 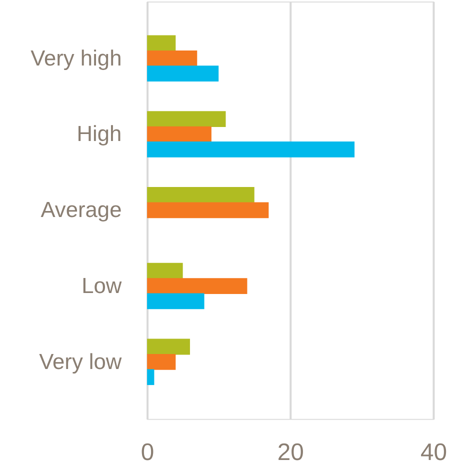 What do you see at coordinates (76, 57) in the screenshot?
I see `y-tick-label: Very high` at bounding box center [76, 57].